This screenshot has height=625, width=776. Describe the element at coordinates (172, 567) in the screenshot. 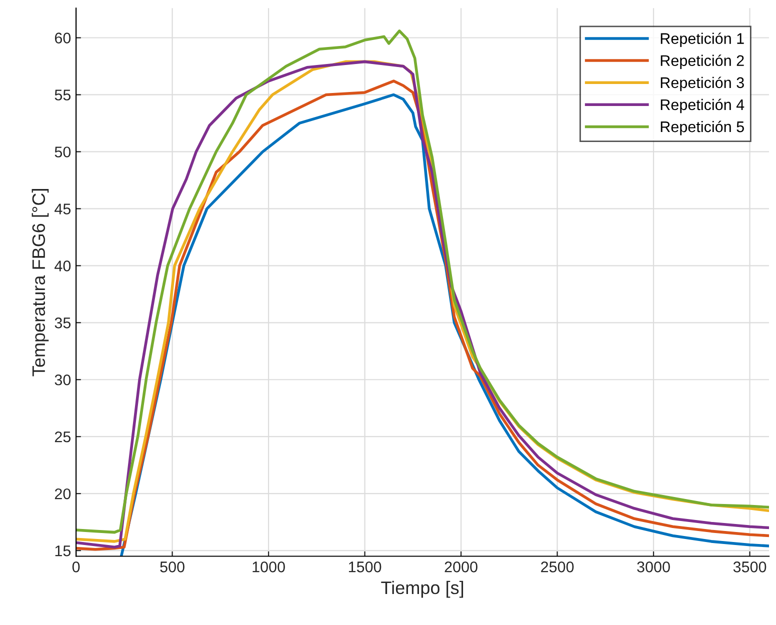

I see `x-tick-label: 500` at that location.